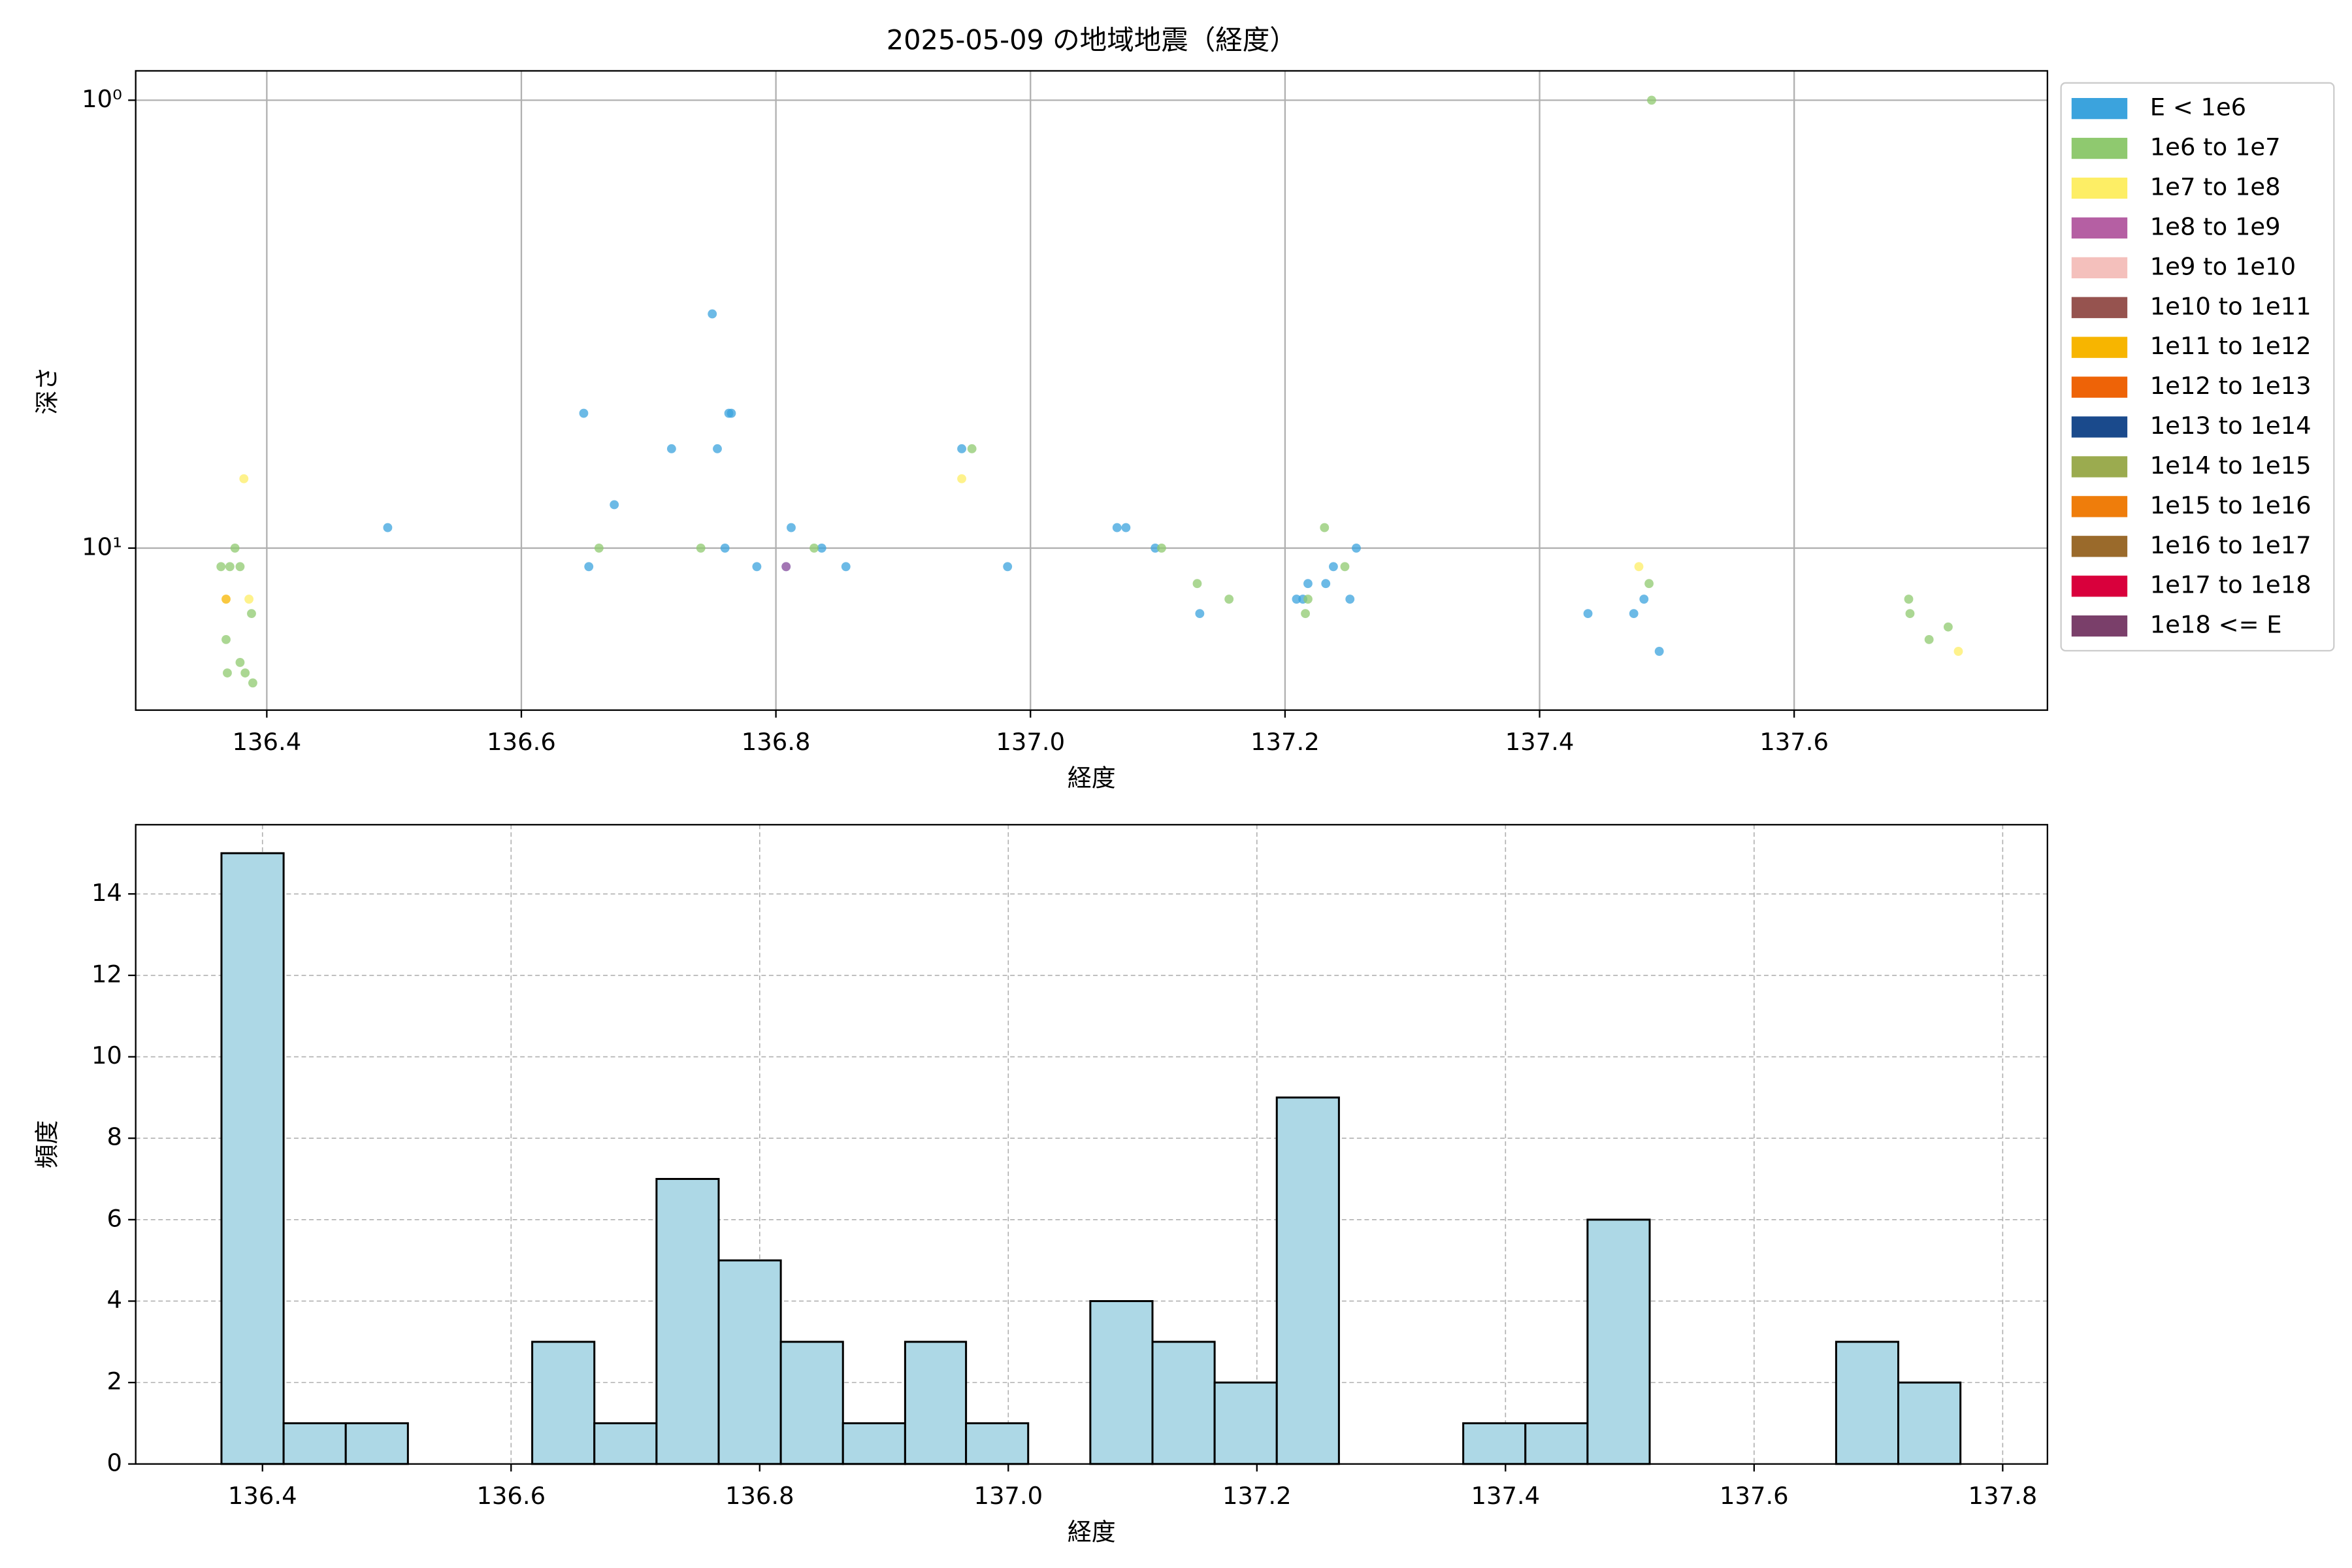 This screenshot has width=2352, height=1568. I want to click on y-tick-label: 14, so click(106, 893).